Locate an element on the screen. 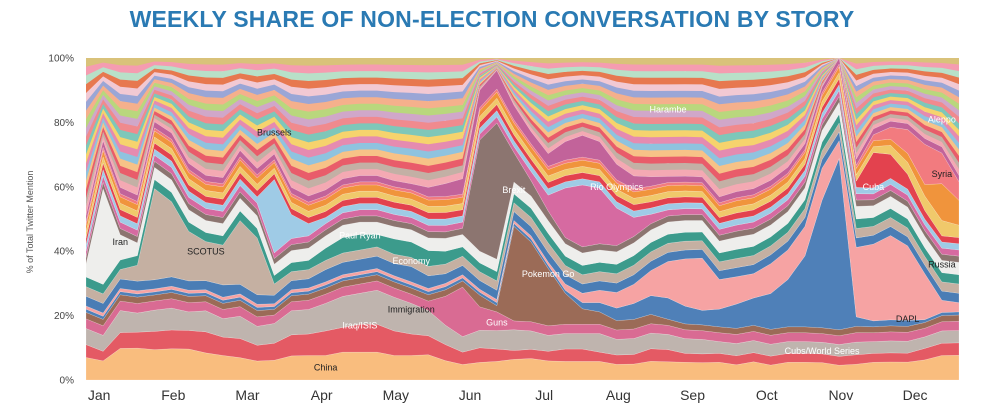  annotation-iran: Iran is located at coordinates (120, 242).